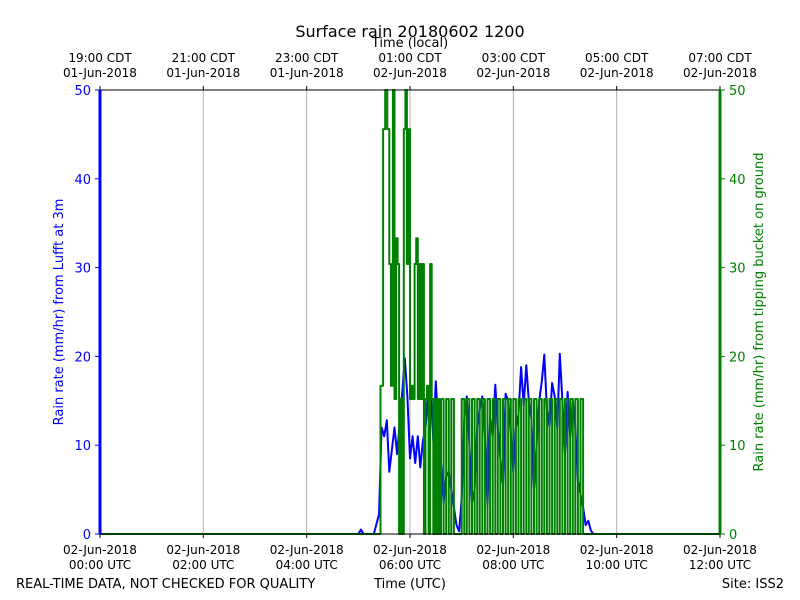 This screenshot has width=800, height=600. Describe the element at coordinates (514, 58) in the screenshot. I see `top-tick-label-time: 03:00 CDT` at that location.